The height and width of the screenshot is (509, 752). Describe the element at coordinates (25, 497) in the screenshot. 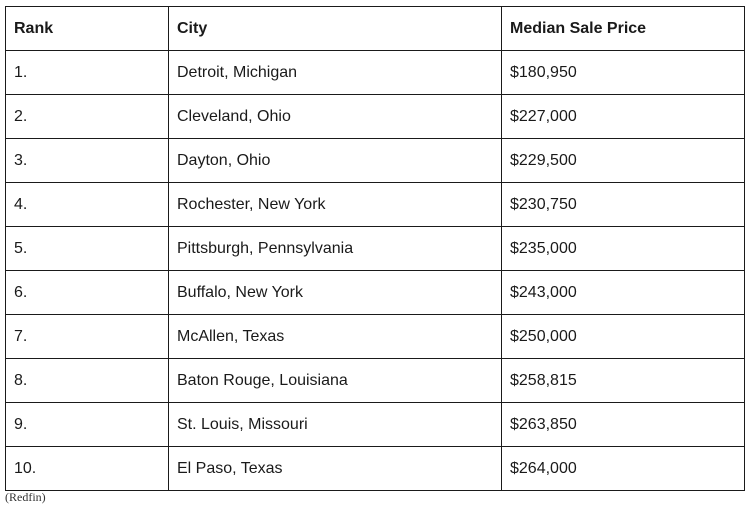

I see `source-caption: (Redfin)` at that location.